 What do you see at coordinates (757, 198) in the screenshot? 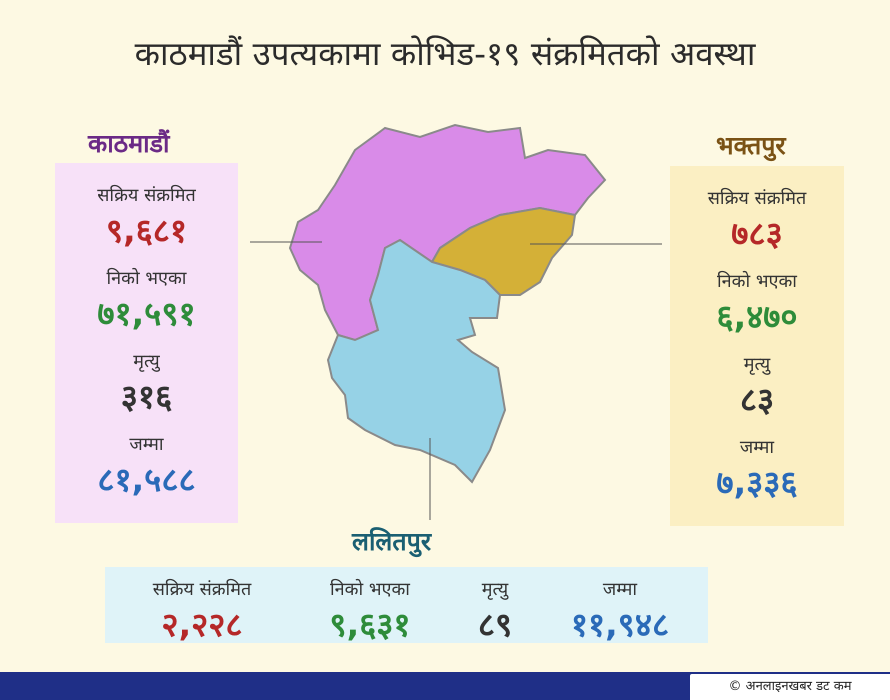
I see `bhaktapur-active-label: सक्रिय संक्रमित` at bounding box center [757, 198].